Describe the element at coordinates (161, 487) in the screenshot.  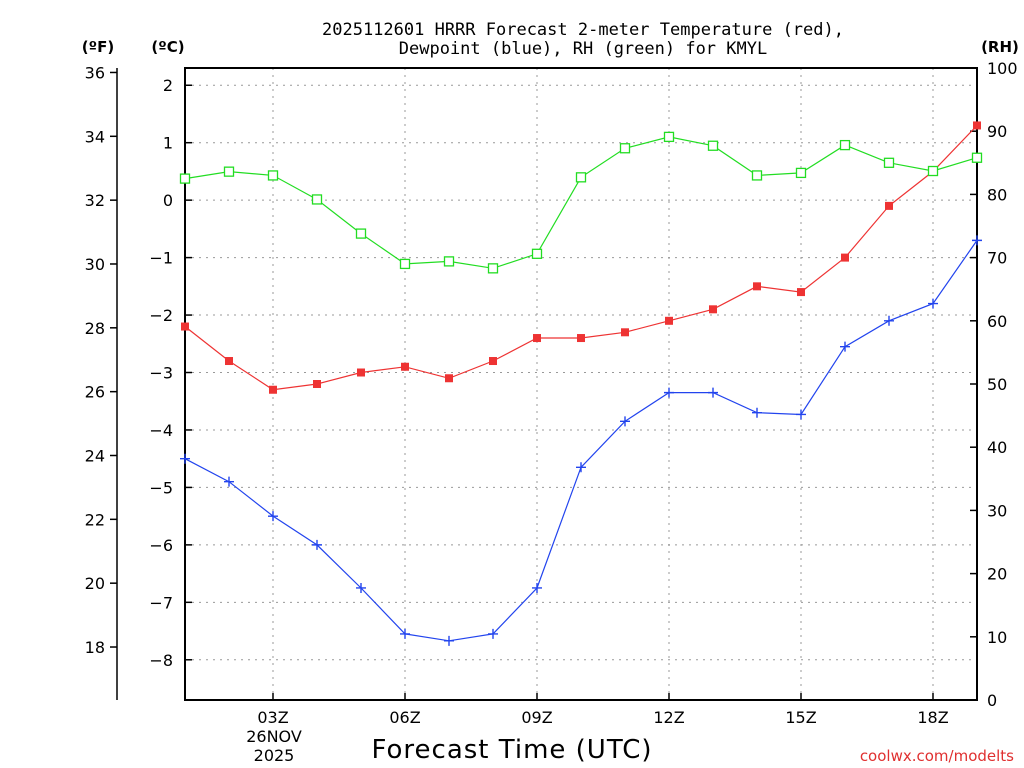
I see `celsius-tick-label: −5` at that location.